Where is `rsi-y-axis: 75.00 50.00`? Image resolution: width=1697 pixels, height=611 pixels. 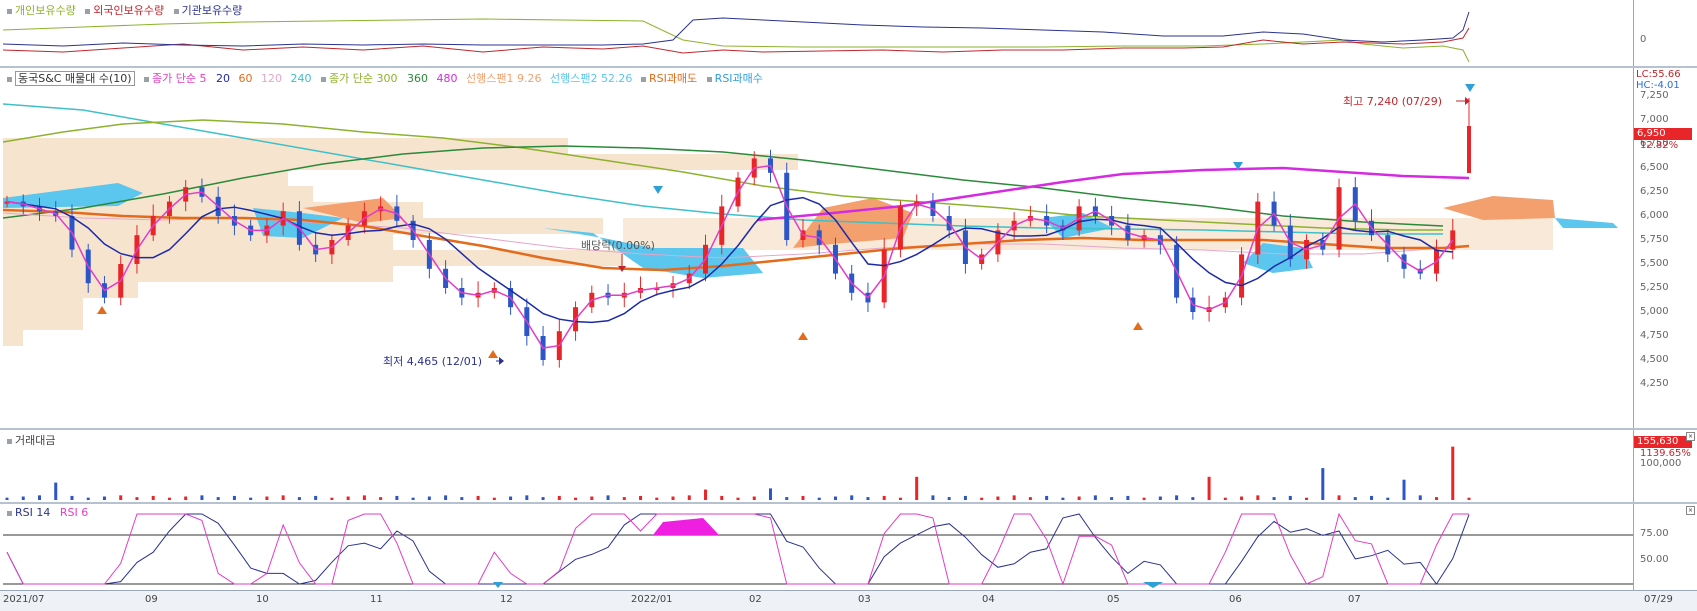 rsi-y-axis: 75.00 50.00 is located at coordinates (1665, 547).